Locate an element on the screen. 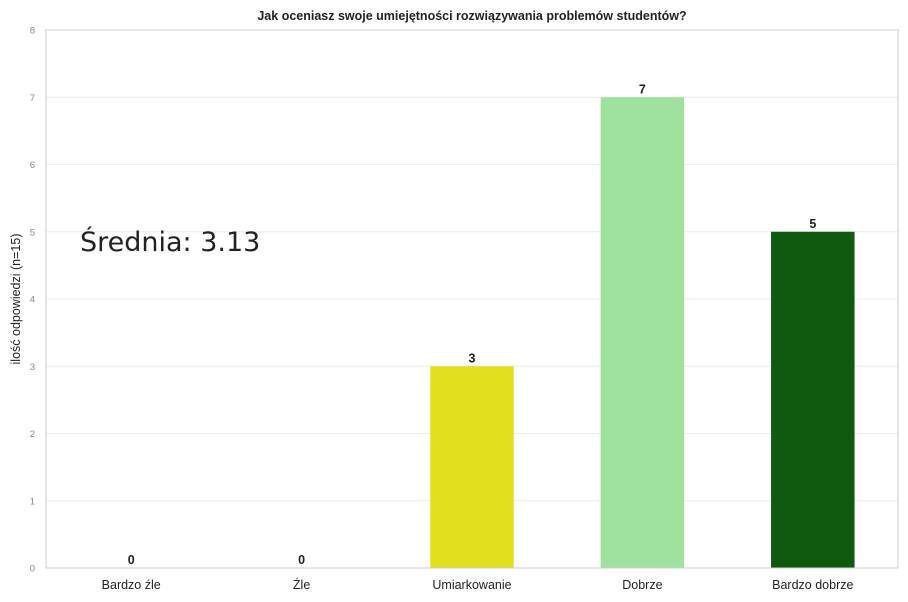 This screenshot has height=602, width=908. y-tick-label: 3 is located at coordinates (32, 367).